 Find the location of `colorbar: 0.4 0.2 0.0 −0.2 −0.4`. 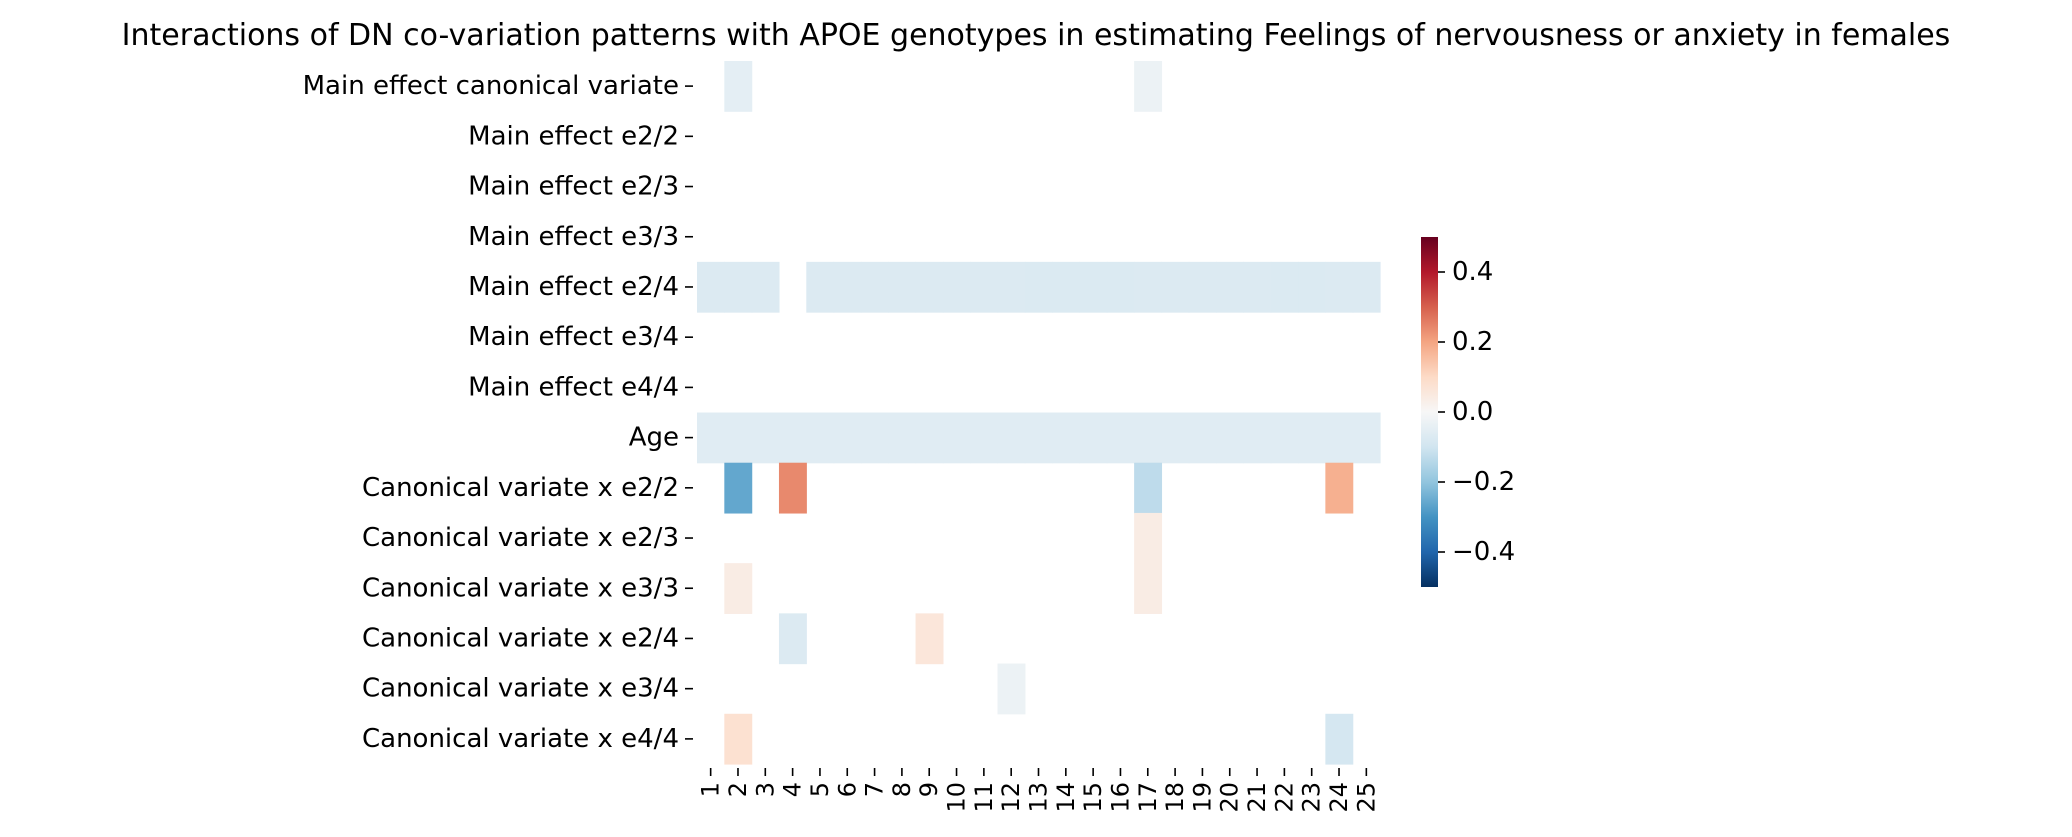

colorbar: 0.4 0.2 0.0 −0.2 −0.4 is located at coordinates (1468, 412).